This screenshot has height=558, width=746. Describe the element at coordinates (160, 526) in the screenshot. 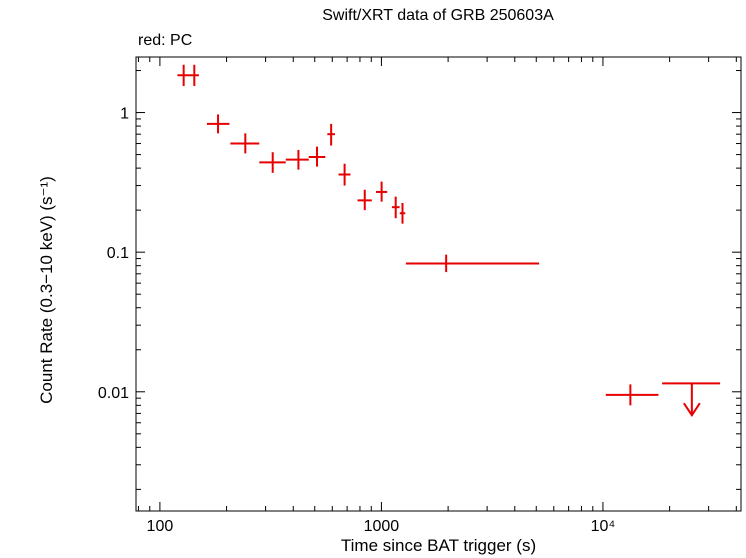

I see `x-tick-label: 100` at that location.